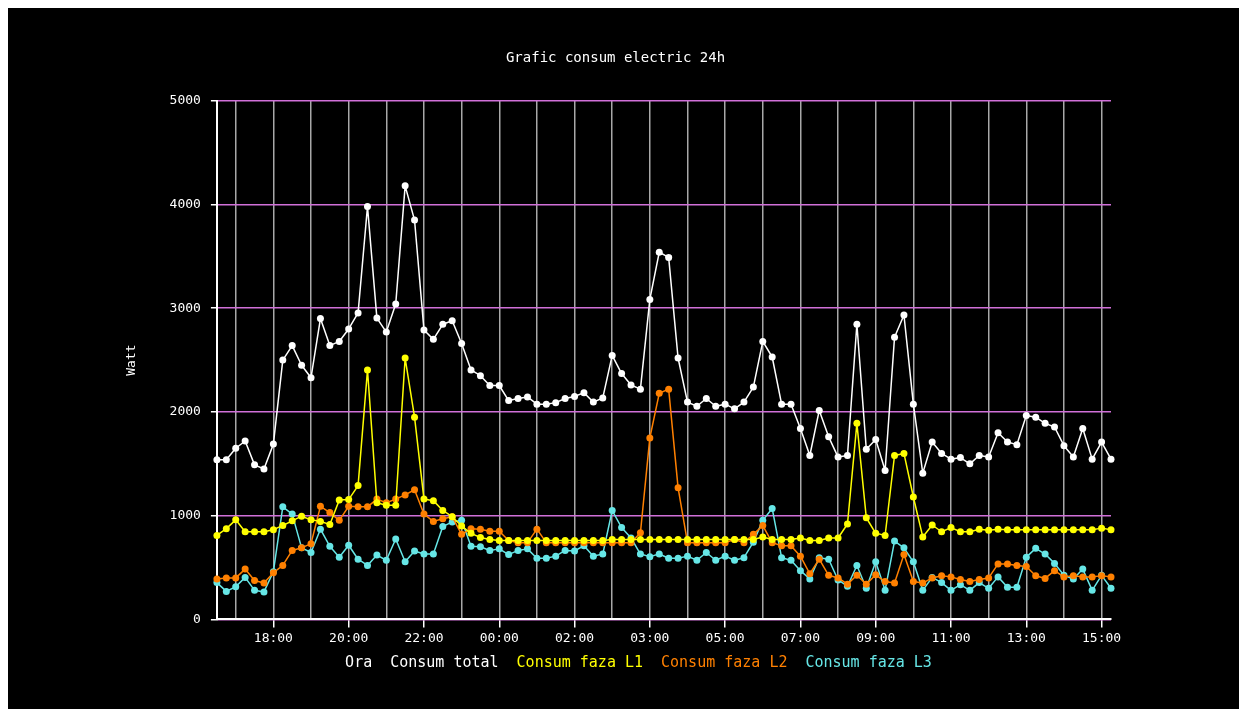 The width and height of the screenshot is (1247, 717). Describe the element at coordinates (1026, 637) in the screenshot. I see `x-tick-label: 13:00` at that location.